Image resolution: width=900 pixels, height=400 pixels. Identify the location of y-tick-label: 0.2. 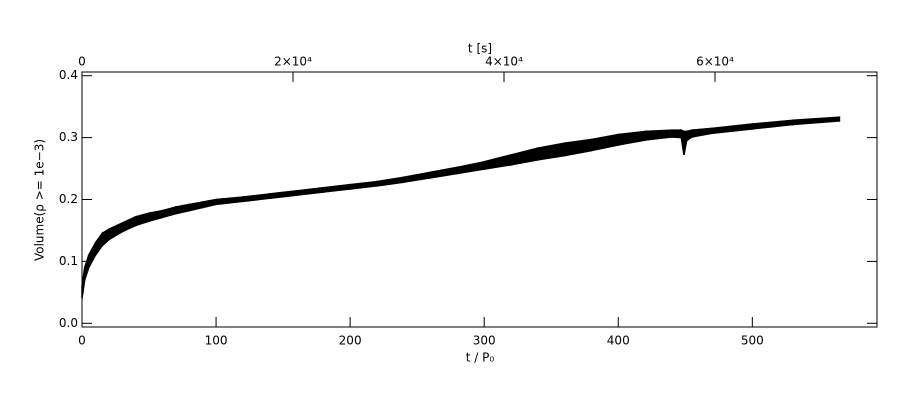
(68, 199).